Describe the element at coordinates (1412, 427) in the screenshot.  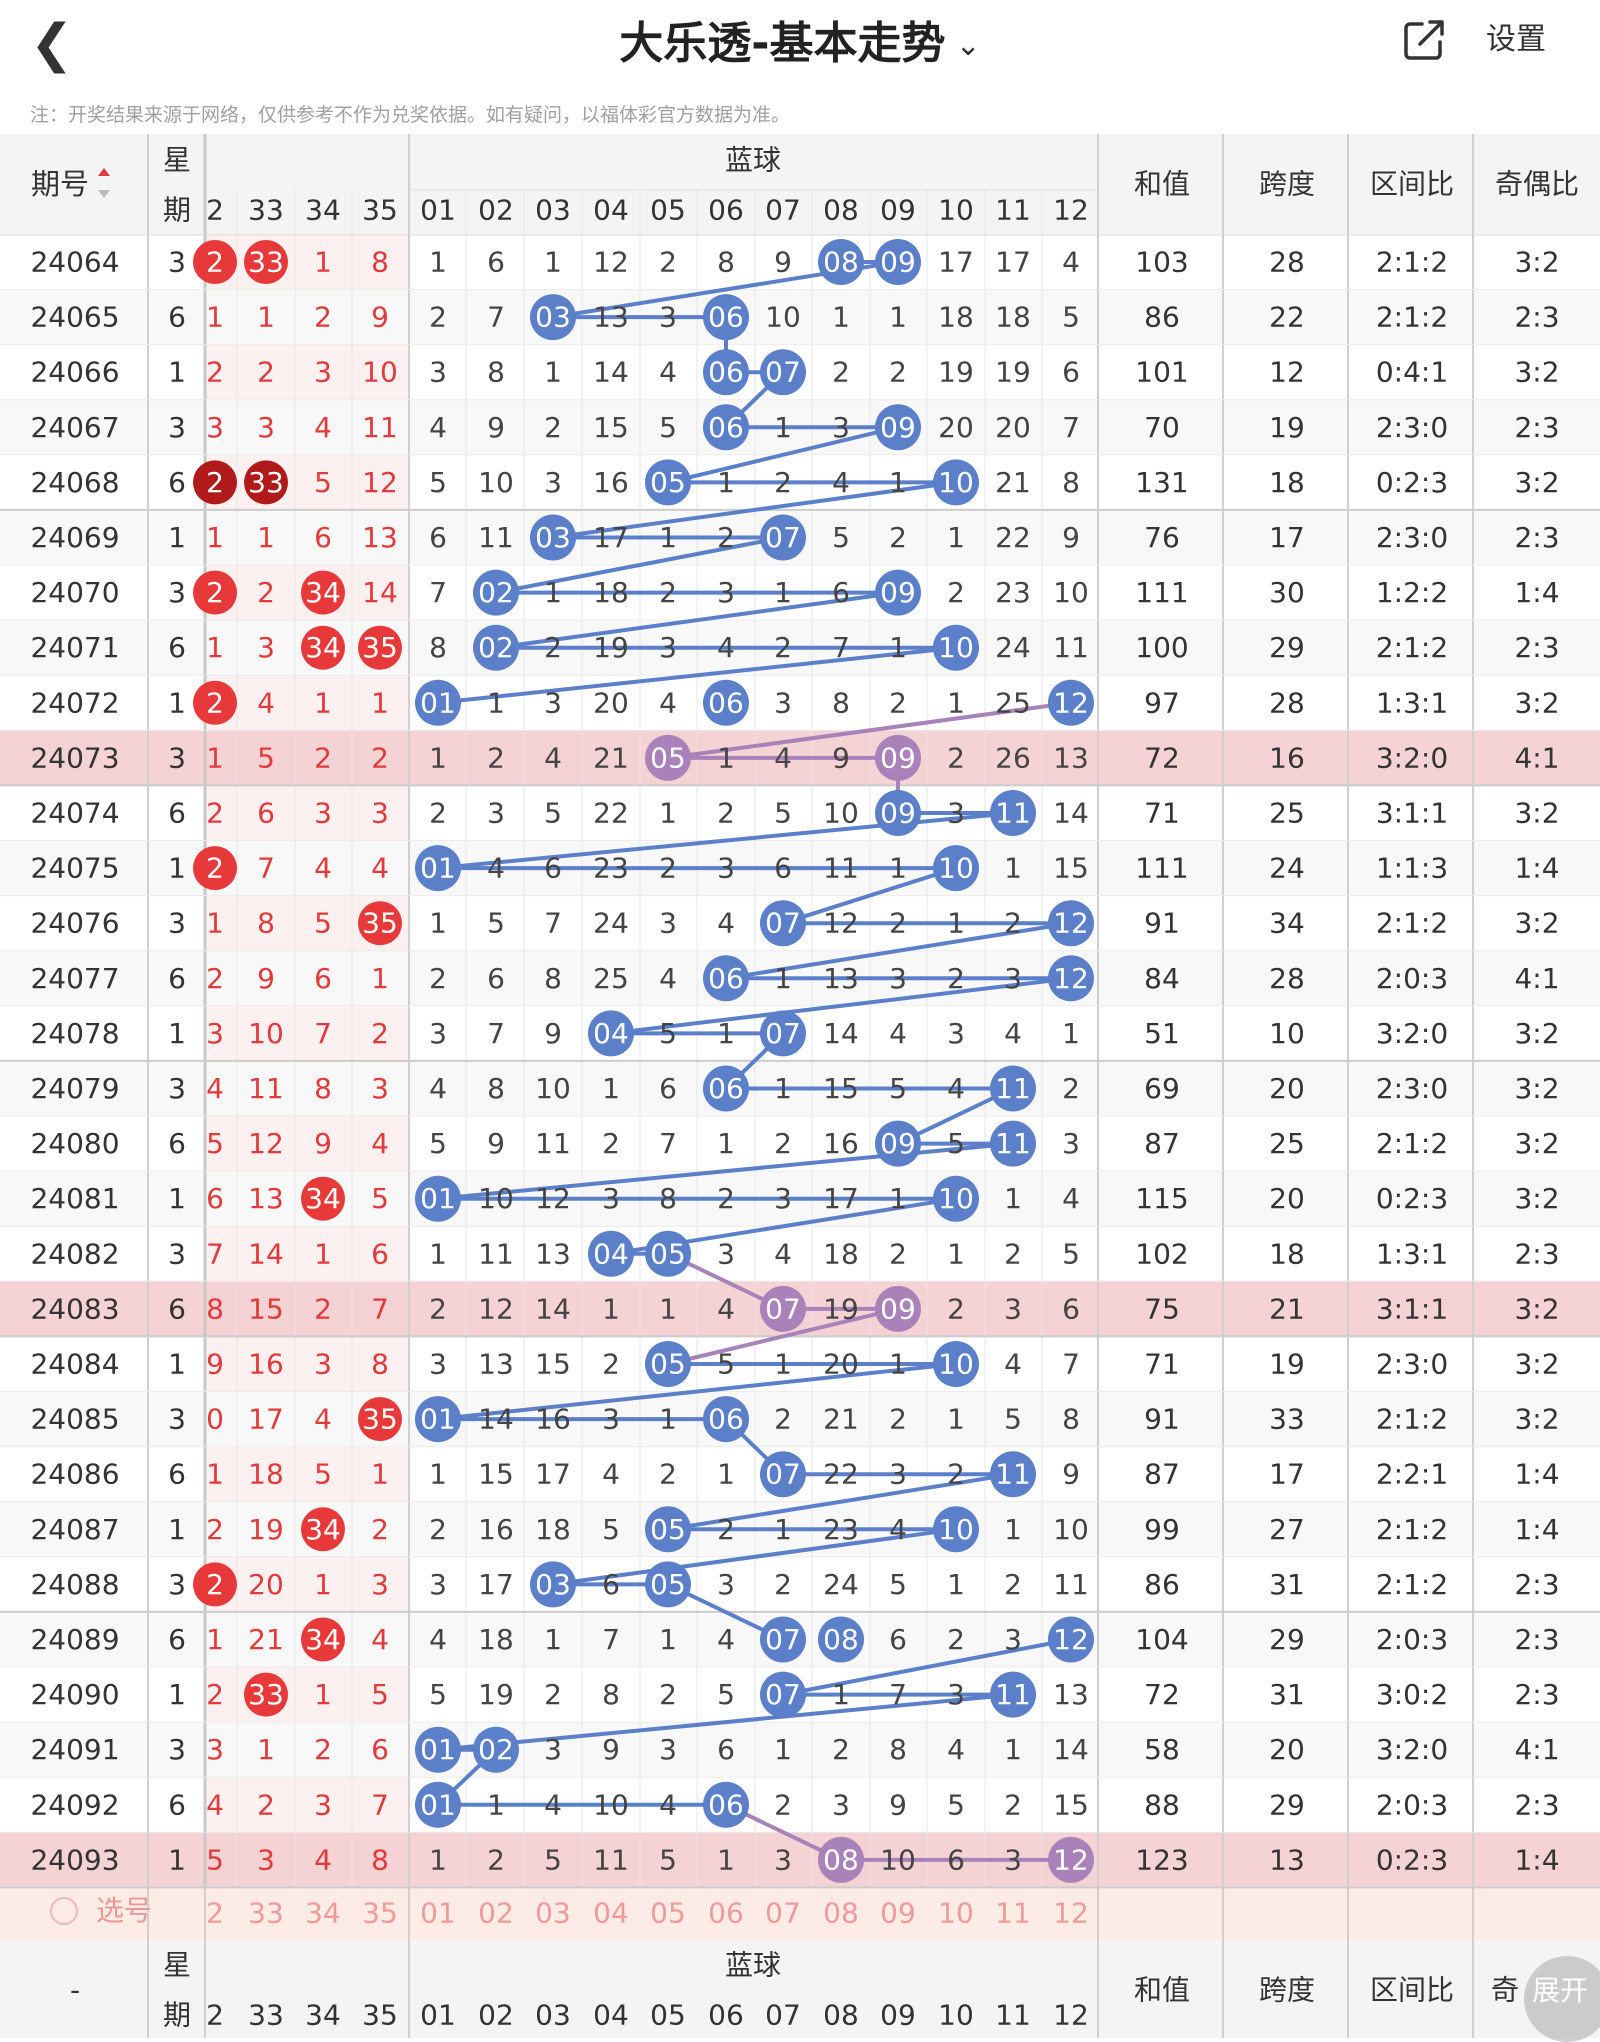
I see `zone-ratio-value: 2:3:0` at that location.